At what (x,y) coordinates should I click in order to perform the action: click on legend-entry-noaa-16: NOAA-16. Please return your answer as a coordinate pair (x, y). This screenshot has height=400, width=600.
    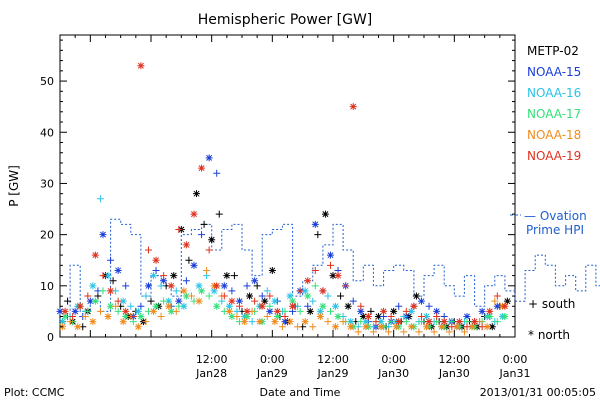
    Looking at the image, I should click on (554, 93).